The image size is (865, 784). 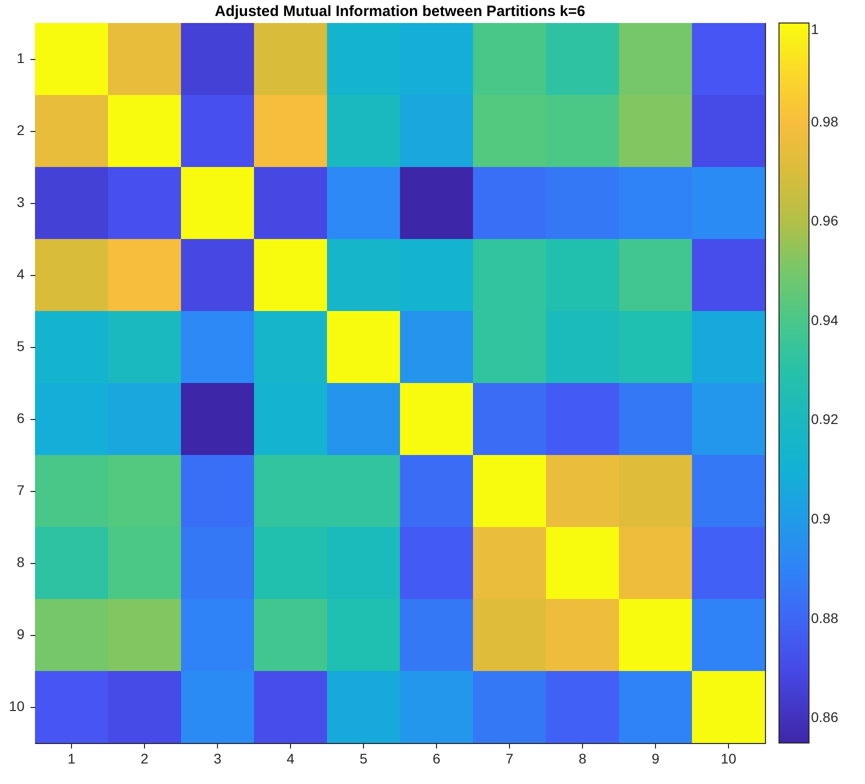 I want to click on chart-title: Adjusted Mutual Information between Partitions k=6, so click(x=400, y=11).